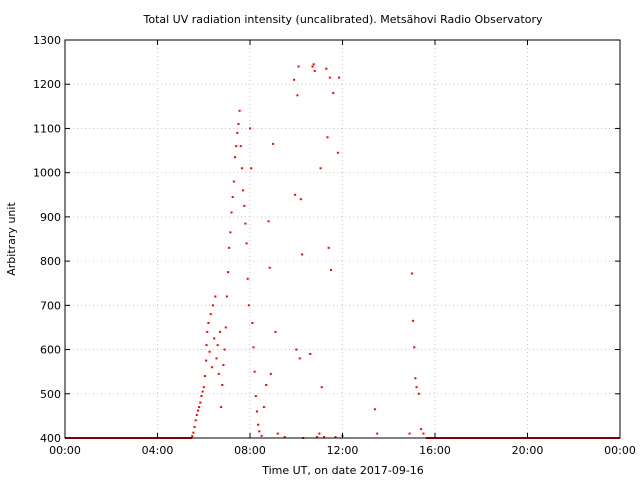 This screenshot has height=480, width=640. What do you see at coordinates (50, 394) in the screenshot?
I see `y-tick-label: 500` at bounding box center [50, 394].